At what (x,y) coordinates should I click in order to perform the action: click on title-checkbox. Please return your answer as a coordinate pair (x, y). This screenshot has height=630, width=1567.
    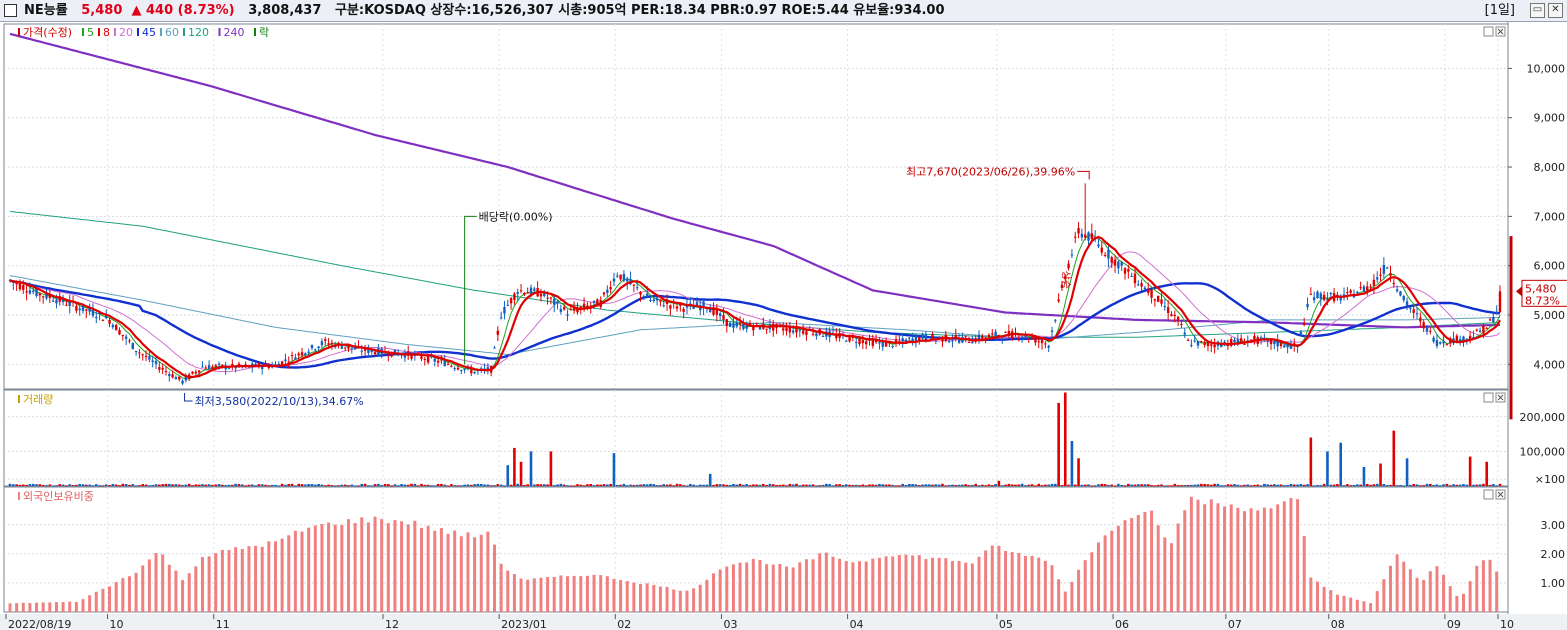
    Looking at the image, I should click on (10, 10).